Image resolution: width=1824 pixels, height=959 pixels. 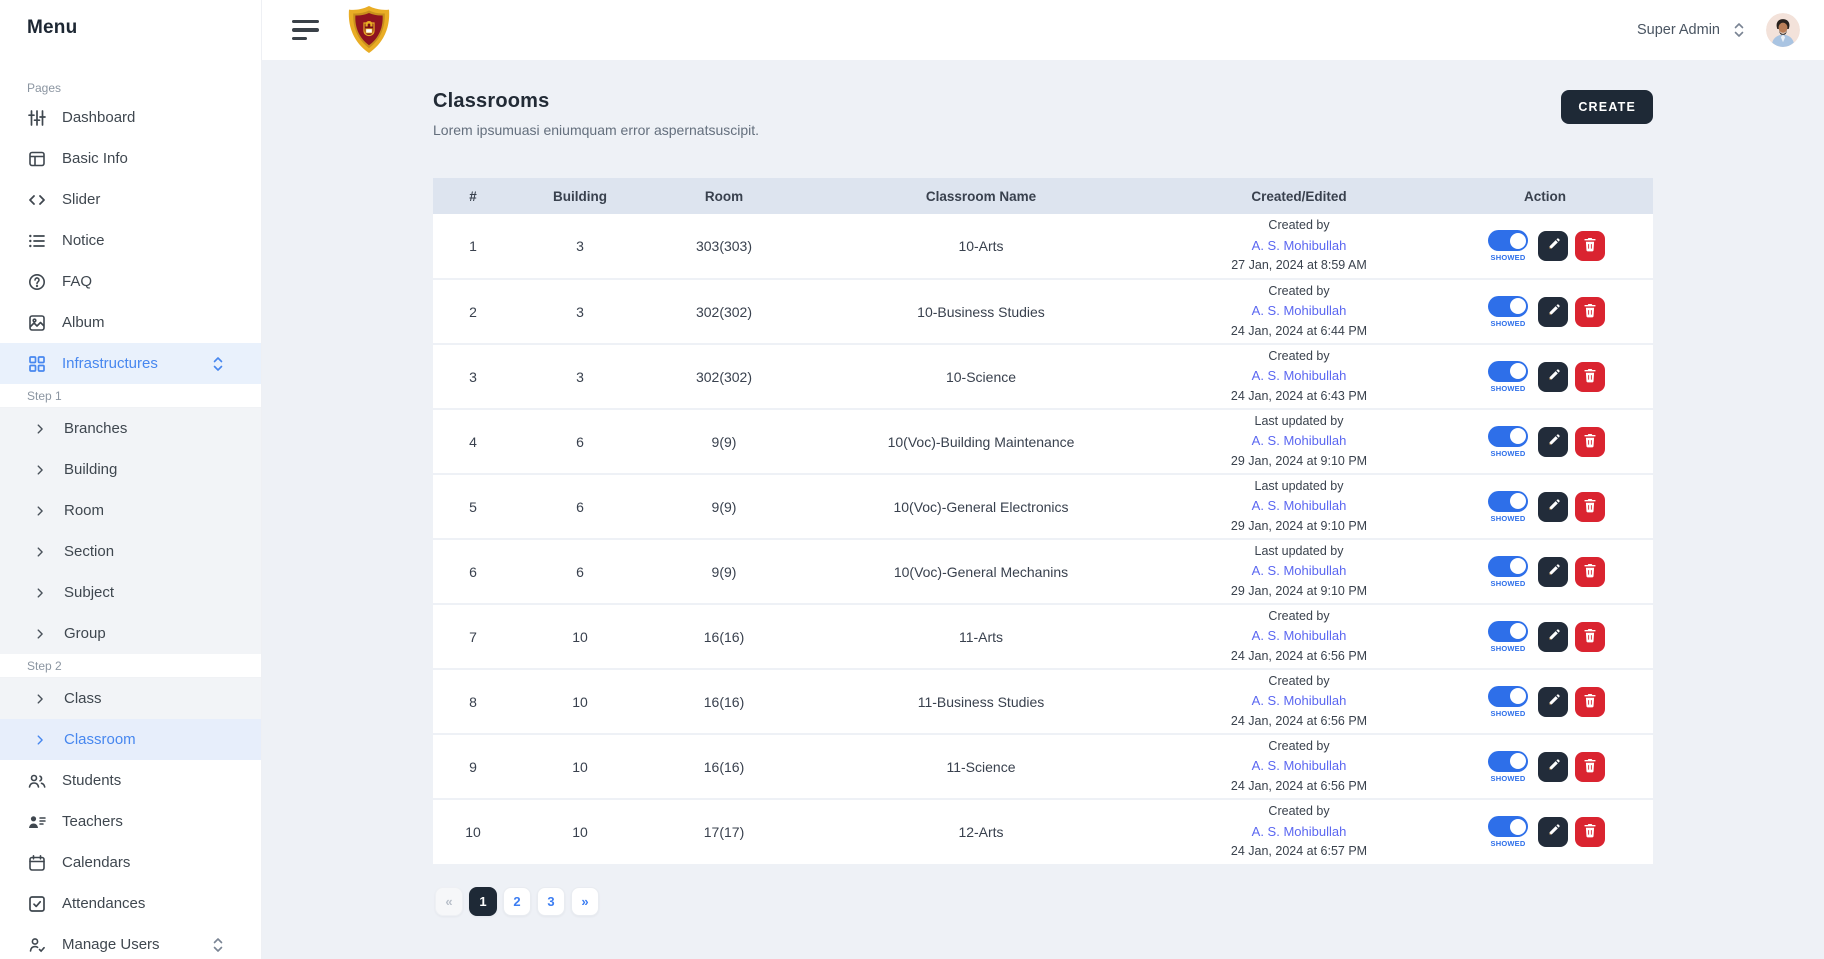 I want to click on sidebar-item-dashboard: Dashboard, so click(x=130, y=117).